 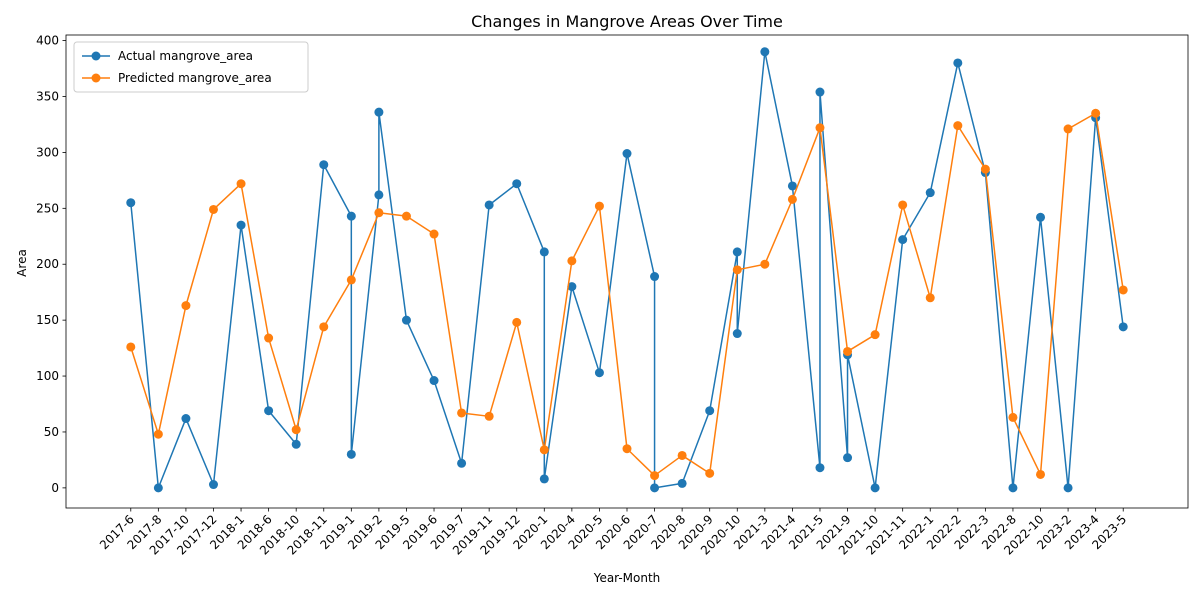 I want to click on y-tick-label: 400, so click(x=47, y=41).